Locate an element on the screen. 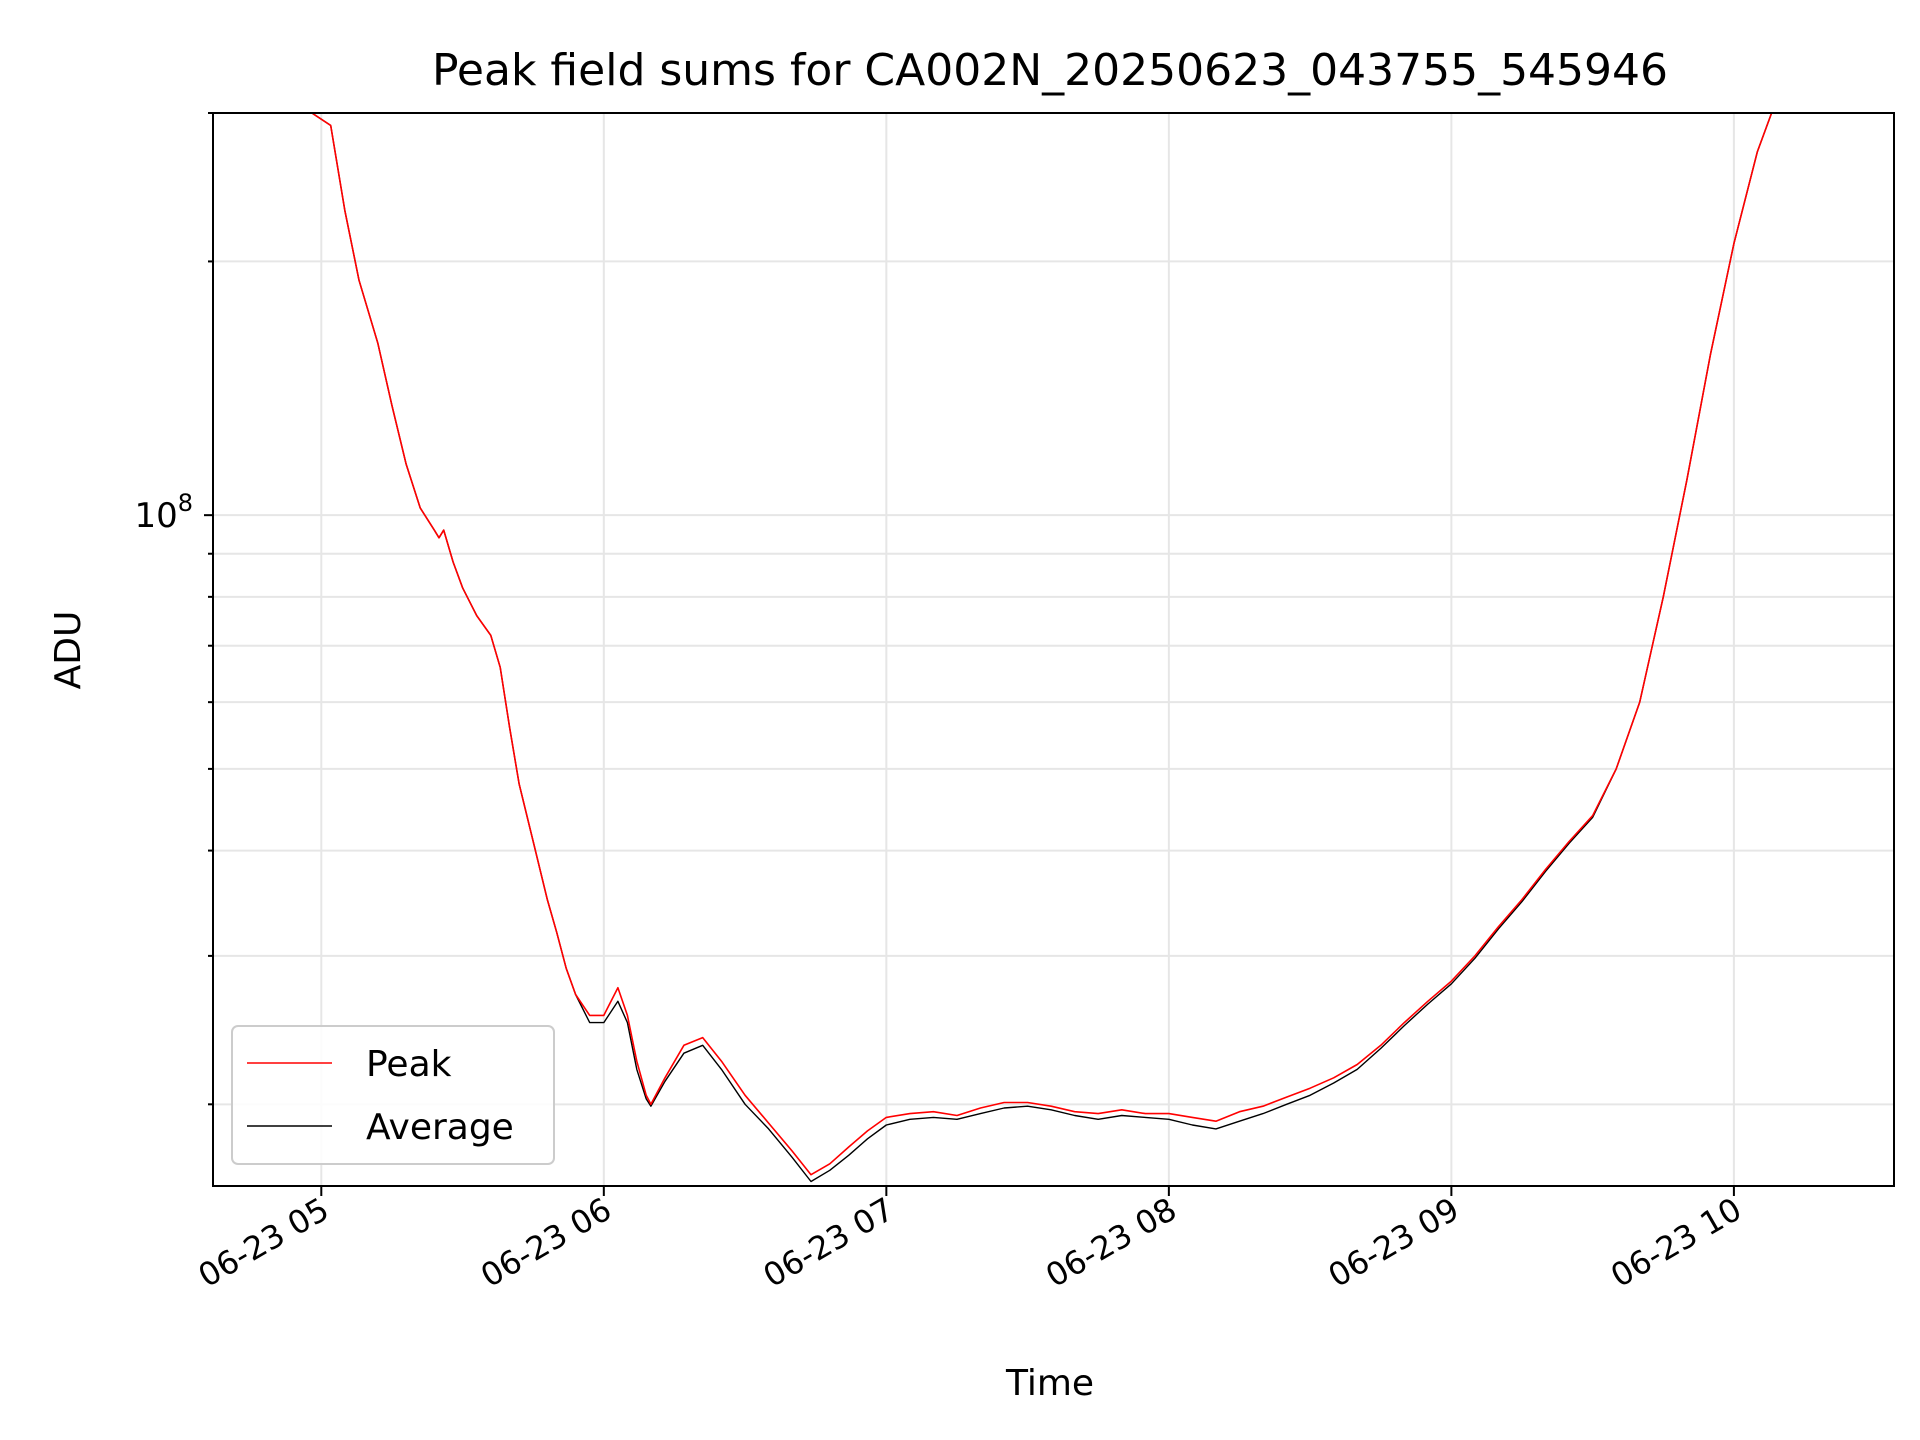  legend-label-peak: Peak is located at coordinates (409, 1064).